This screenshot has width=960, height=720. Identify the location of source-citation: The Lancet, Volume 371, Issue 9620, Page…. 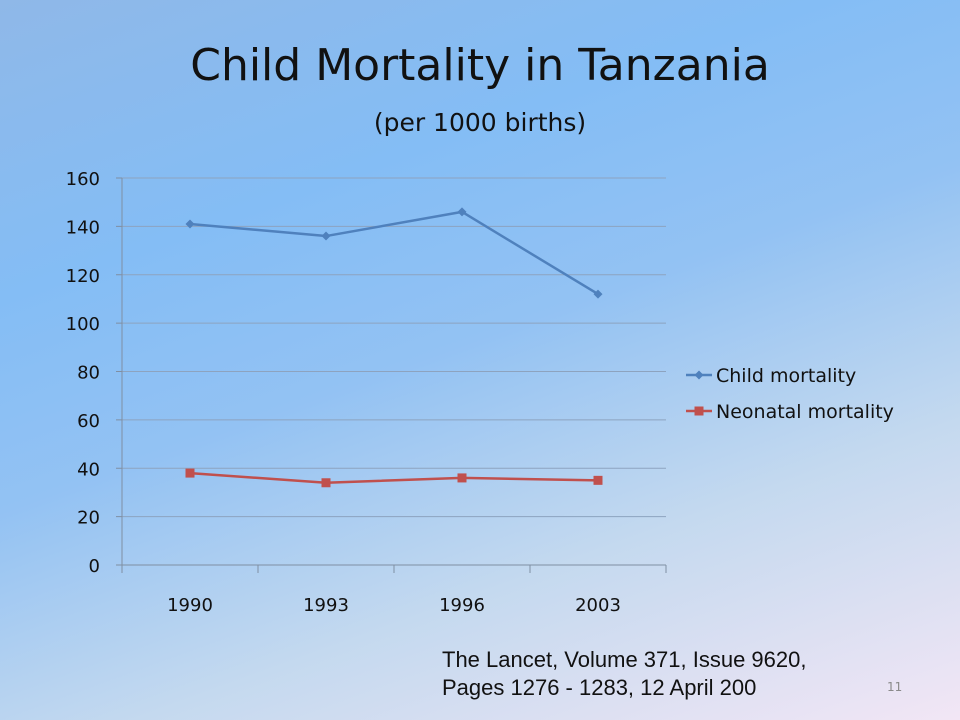
(624, 673).